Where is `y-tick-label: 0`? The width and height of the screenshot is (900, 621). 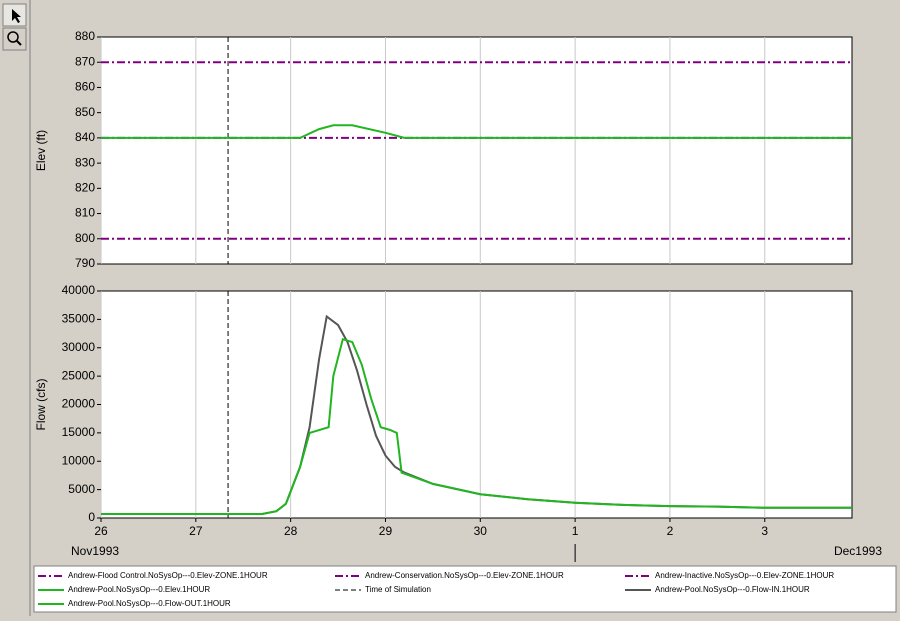
y-tick-label: 0 is located at coordinates (91, 517).